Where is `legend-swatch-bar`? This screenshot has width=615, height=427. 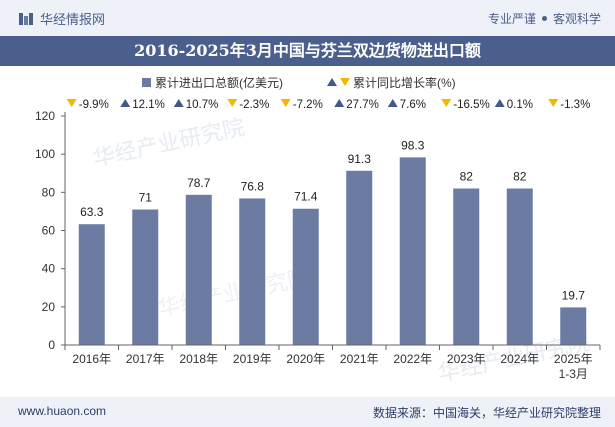 legend-swatch-bar is located at coordinates (146, 82).